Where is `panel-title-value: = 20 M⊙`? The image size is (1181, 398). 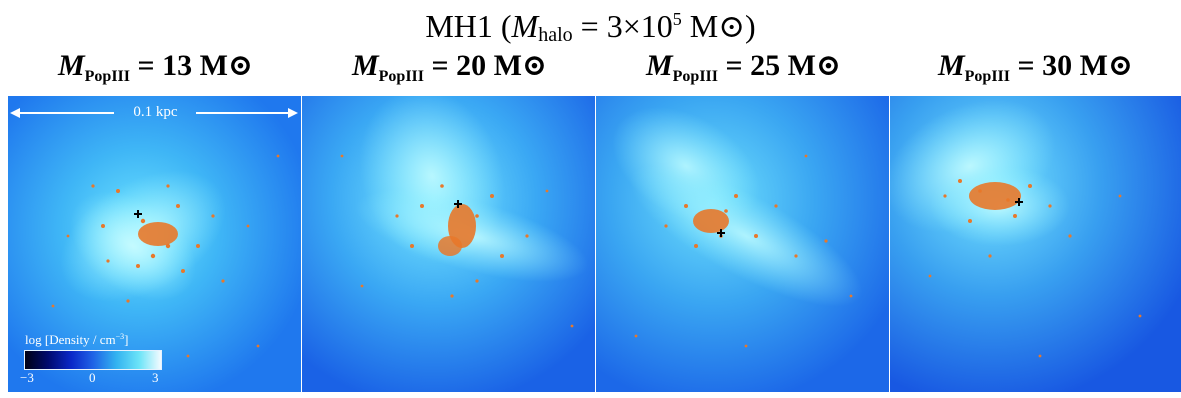 panel-title-value: = 20 M⊙ is located at coordinates (486, 65).